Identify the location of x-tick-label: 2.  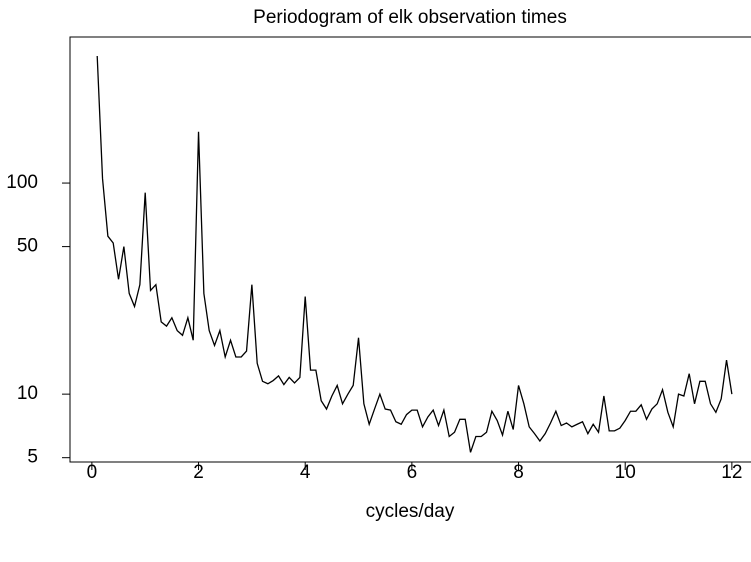
(198, 472).